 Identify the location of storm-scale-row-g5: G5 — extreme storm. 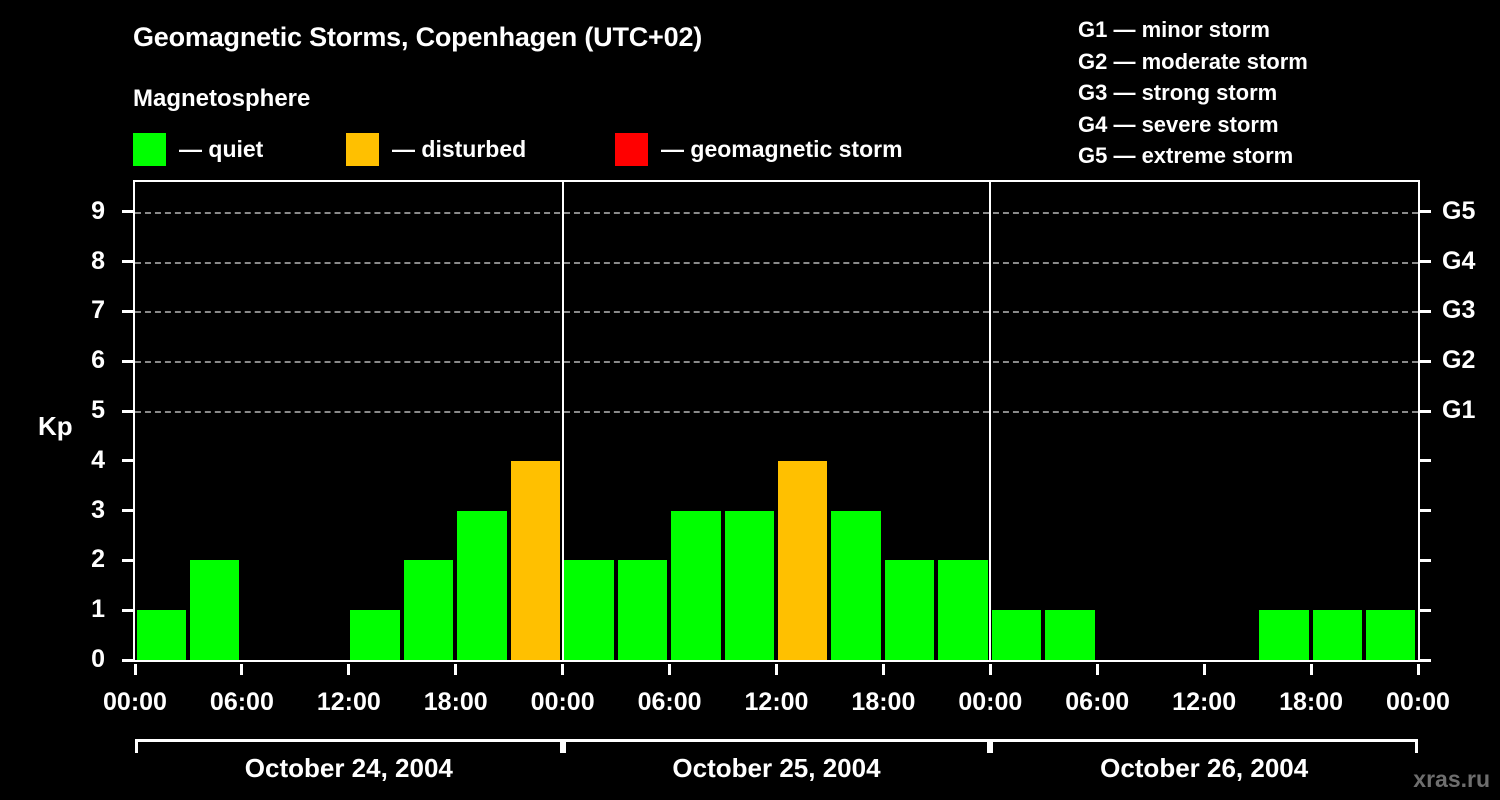
(1186, 155).